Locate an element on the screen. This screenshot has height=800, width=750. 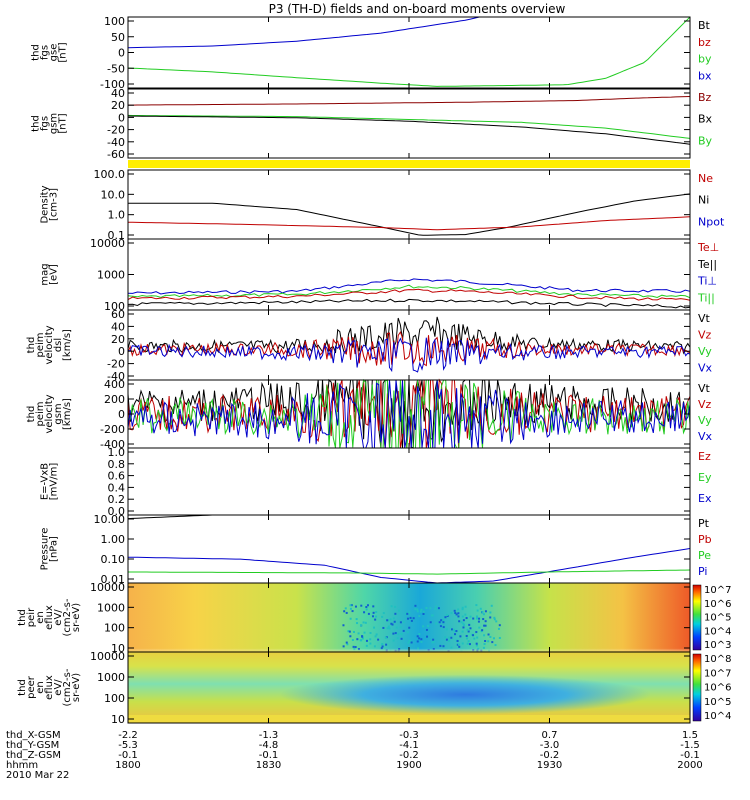
legend-Ey: Ey is located at coordinates (705, 477).